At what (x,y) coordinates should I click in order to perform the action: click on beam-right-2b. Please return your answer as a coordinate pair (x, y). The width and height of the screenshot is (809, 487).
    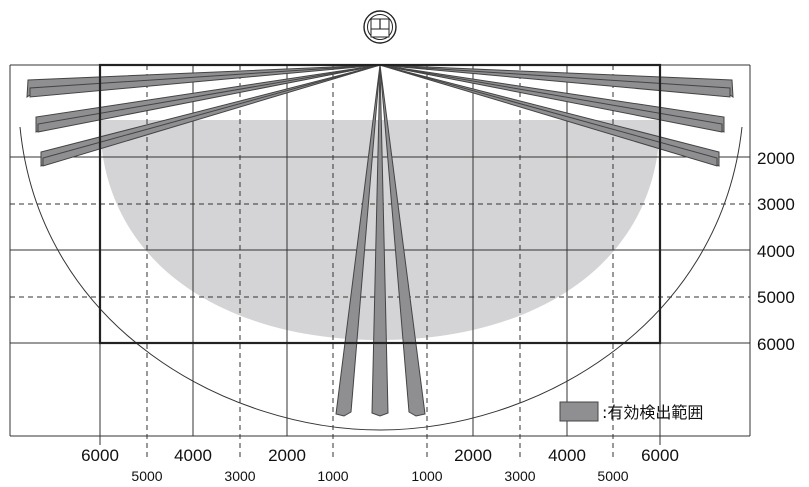
    Looking at the image, I should click on (551, 98).